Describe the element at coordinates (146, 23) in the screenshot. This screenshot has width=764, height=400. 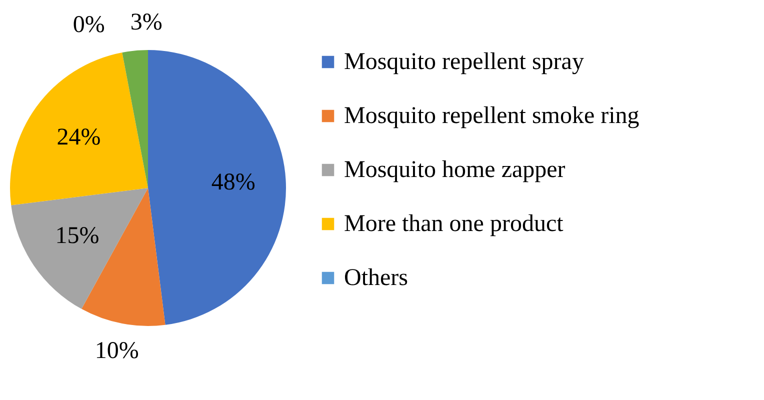
I see `data-label: 3%` at that location.